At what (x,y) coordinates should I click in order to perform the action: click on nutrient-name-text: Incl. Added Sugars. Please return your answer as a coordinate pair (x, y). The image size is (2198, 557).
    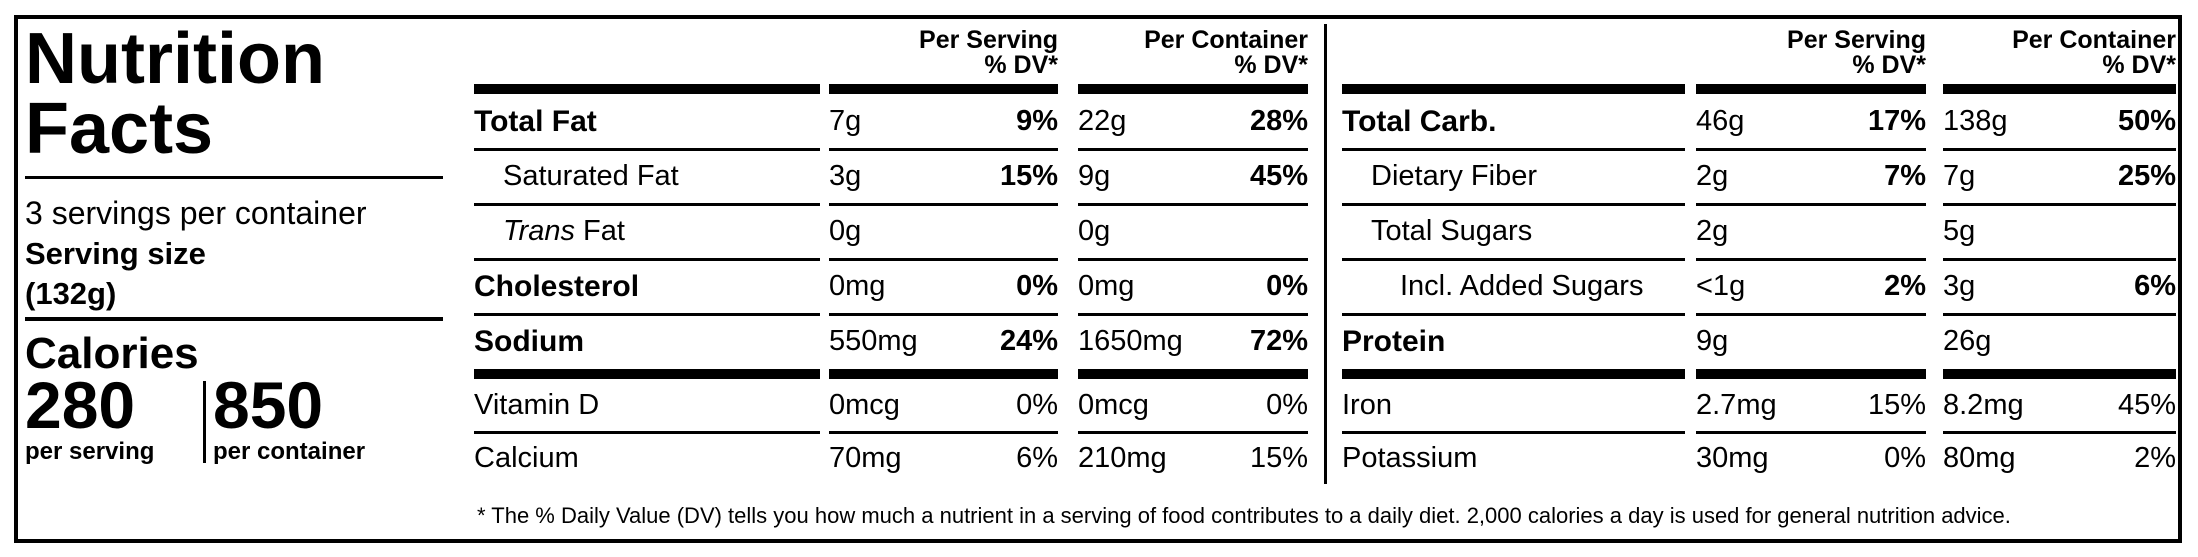
    Looking at the image, I should click on (1522, 286).